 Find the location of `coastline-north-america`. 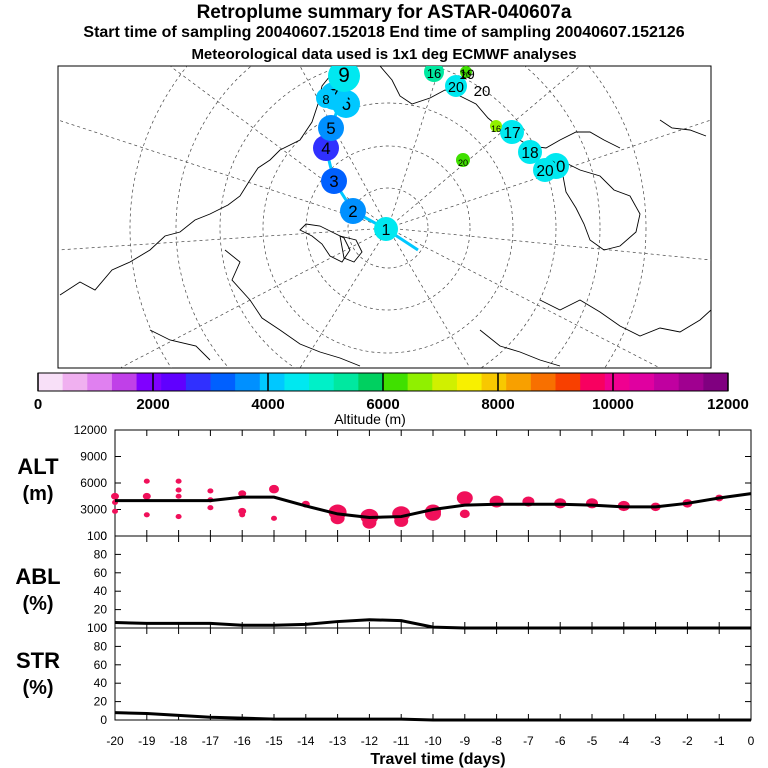

coastline-north-america is located at coordinates (195, 185).